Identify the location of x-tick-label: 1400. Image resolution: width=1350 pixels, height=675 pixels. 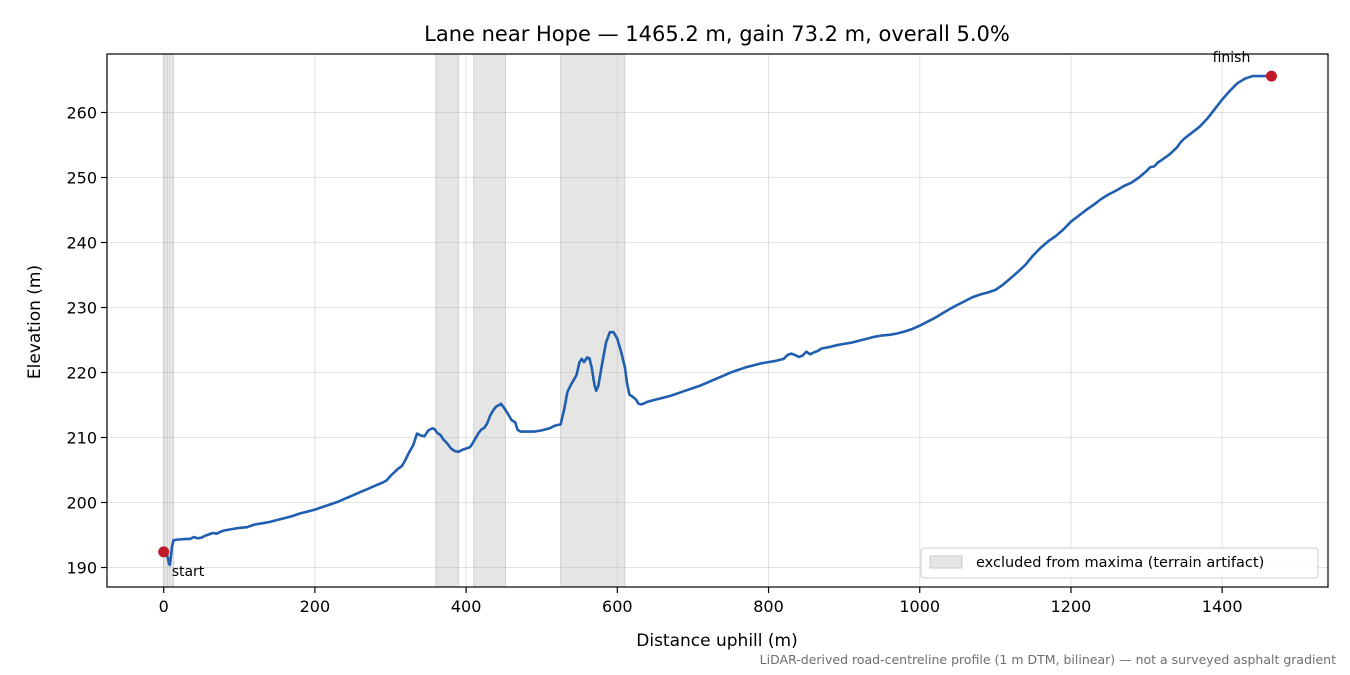
(1222, 606).